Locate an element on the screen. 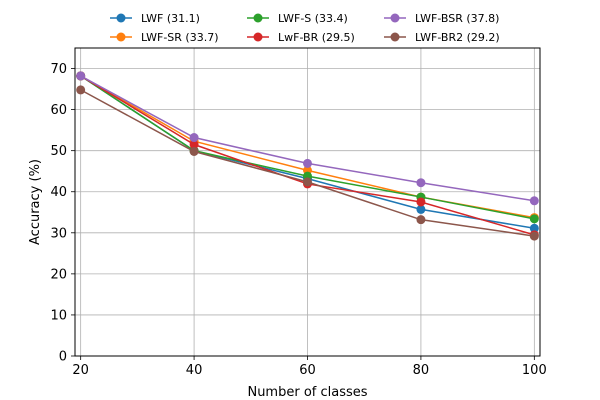  x-axis-label: Number of classes is located at coordinates (307, 392).